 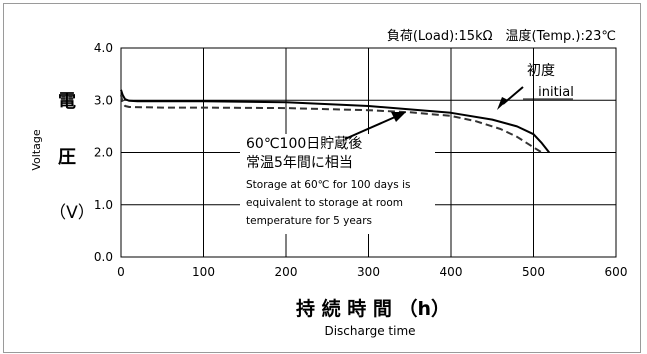 I want to click on x-tick-label: 400, so click(x=451, y=272).